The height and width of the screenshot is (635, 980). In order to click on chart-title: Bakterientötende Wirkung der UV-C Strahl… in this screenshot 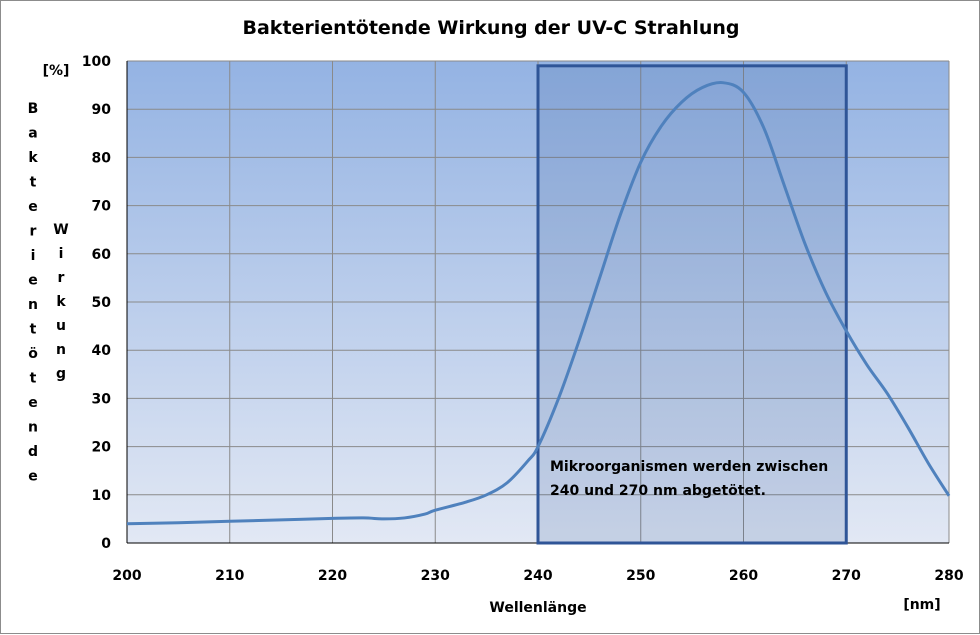, I will do `click(491, 28)`.